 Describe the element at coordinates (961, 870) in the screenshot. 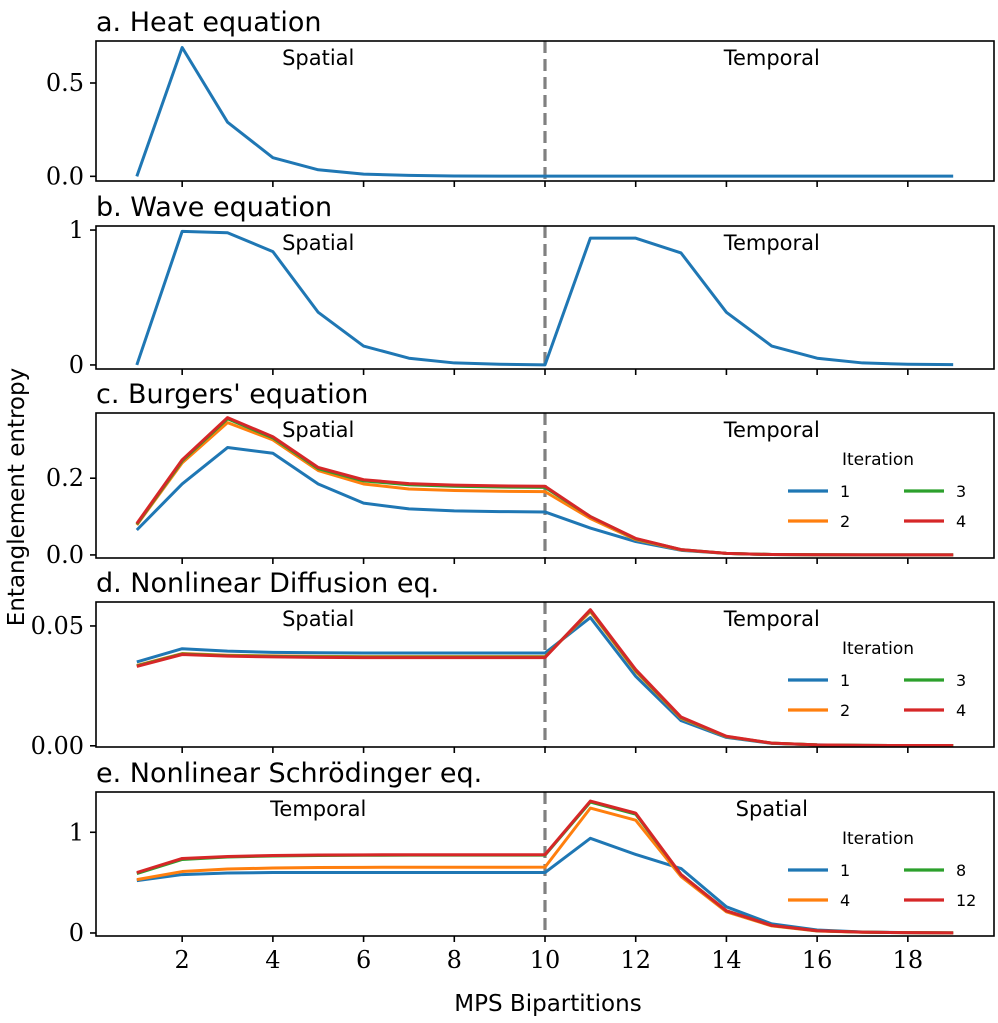

I see `legend-label: 8` at that location.